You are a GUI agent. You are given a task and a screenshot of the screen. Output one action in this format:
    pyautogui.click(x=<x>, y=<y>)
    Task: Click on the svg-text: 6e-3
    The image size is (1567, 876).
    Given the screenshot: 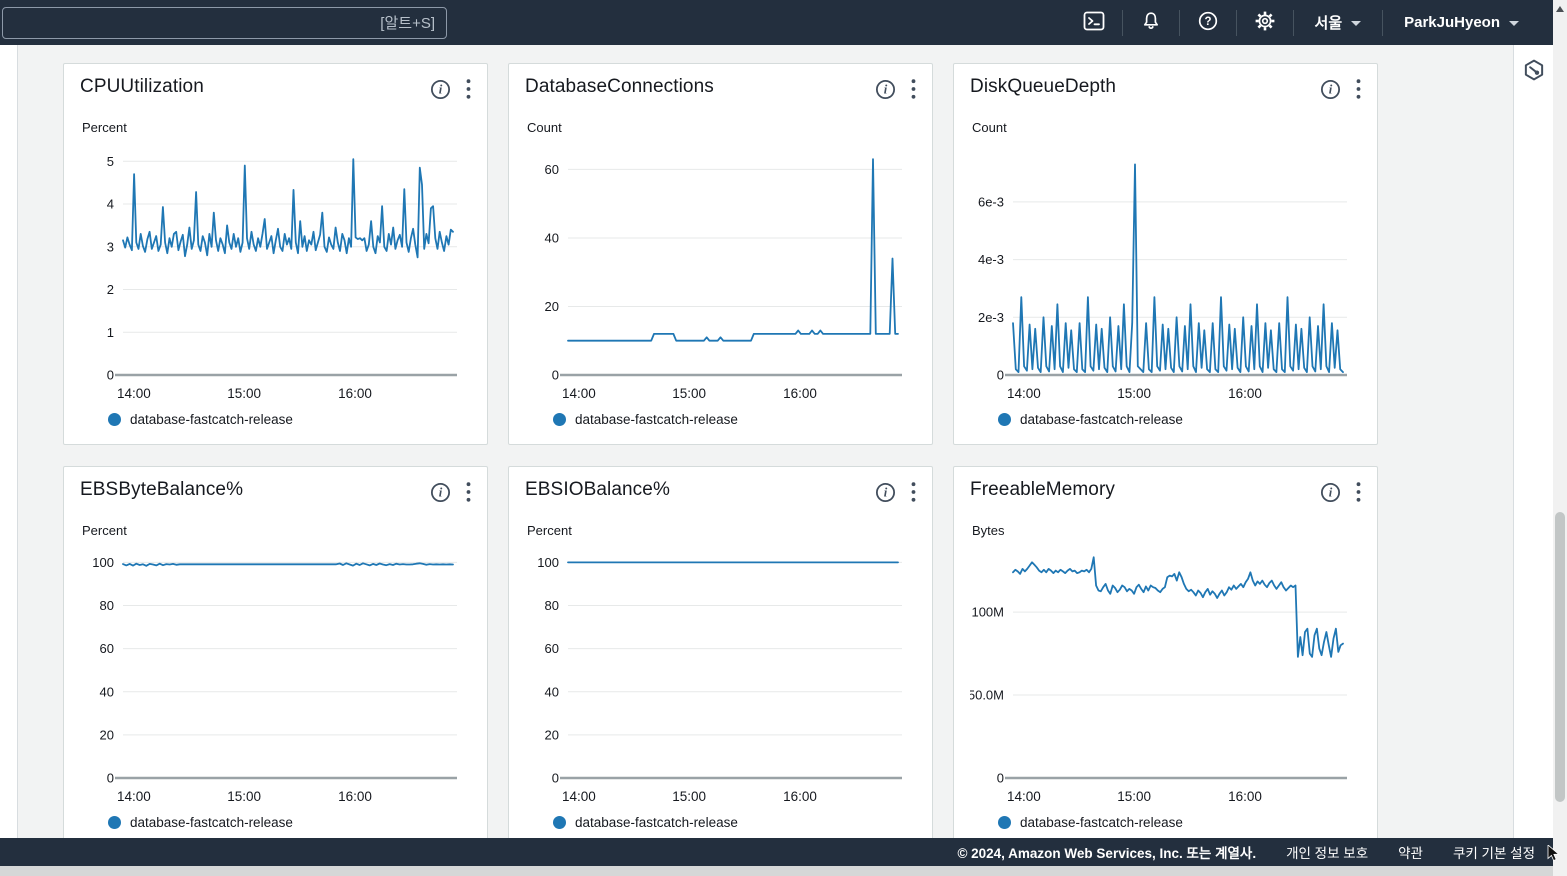 What is the action you would take?
    pyautogui.click(x=991, y=201)
    